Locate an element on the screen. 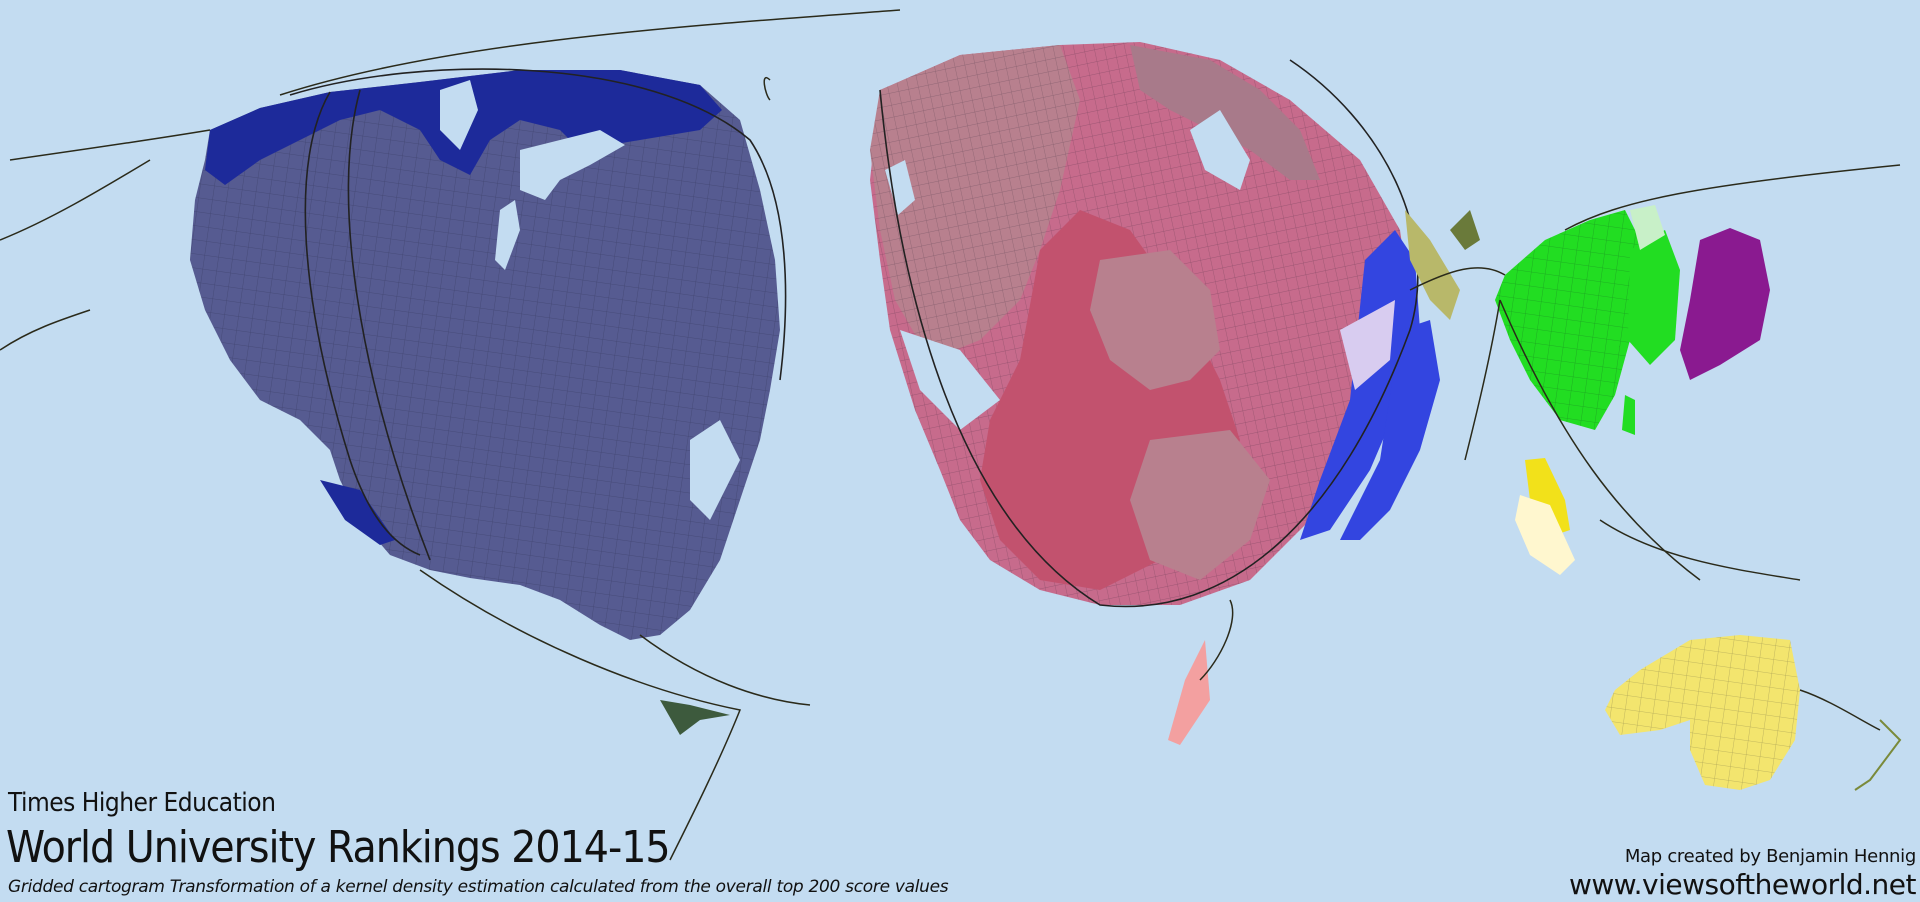 This screenshot has height=902, width=1920. taiwan is located at coordinates (1628, 415).